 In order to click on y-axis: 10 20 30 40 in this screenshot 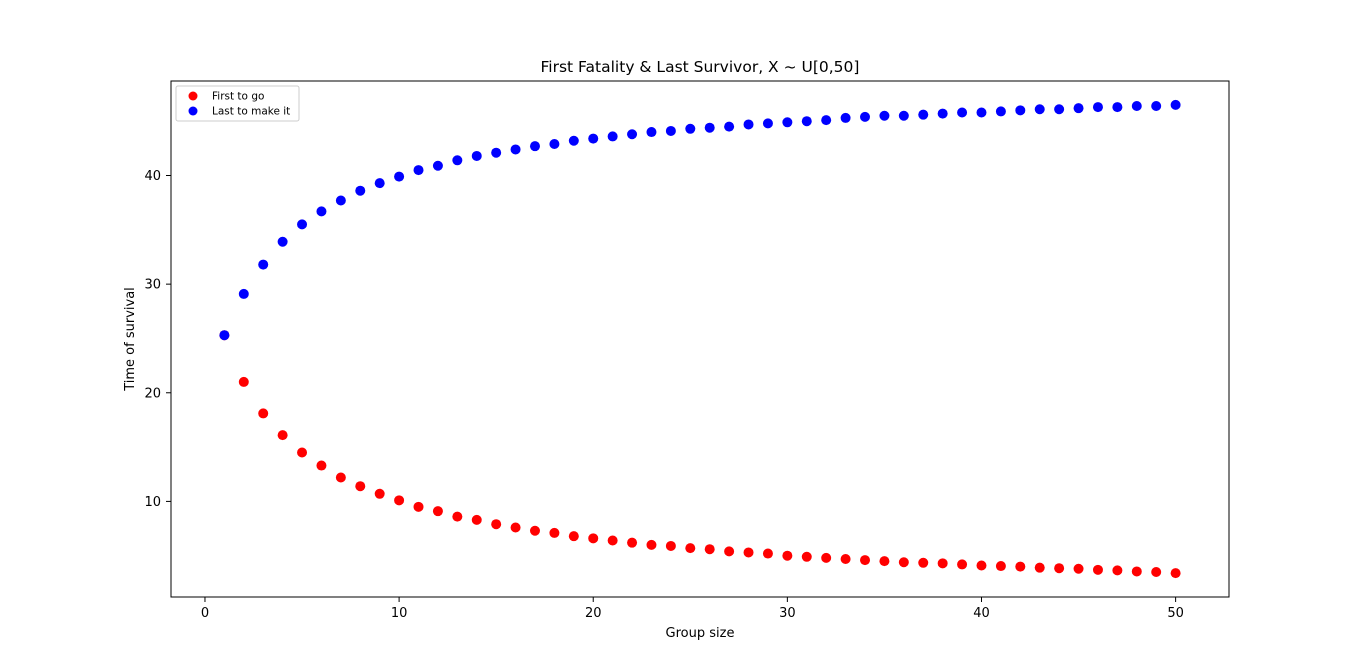, I will do `click(157, 339)`.